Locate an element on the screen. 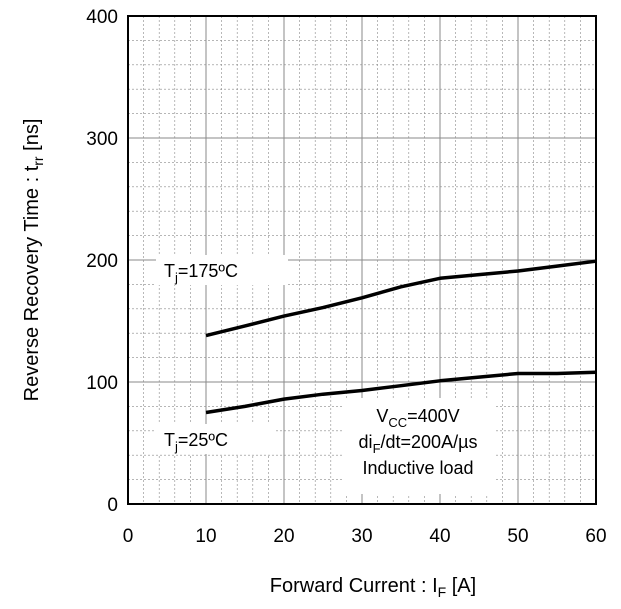  condition-line-main: Inductive load is located at coordinates (417, 468).